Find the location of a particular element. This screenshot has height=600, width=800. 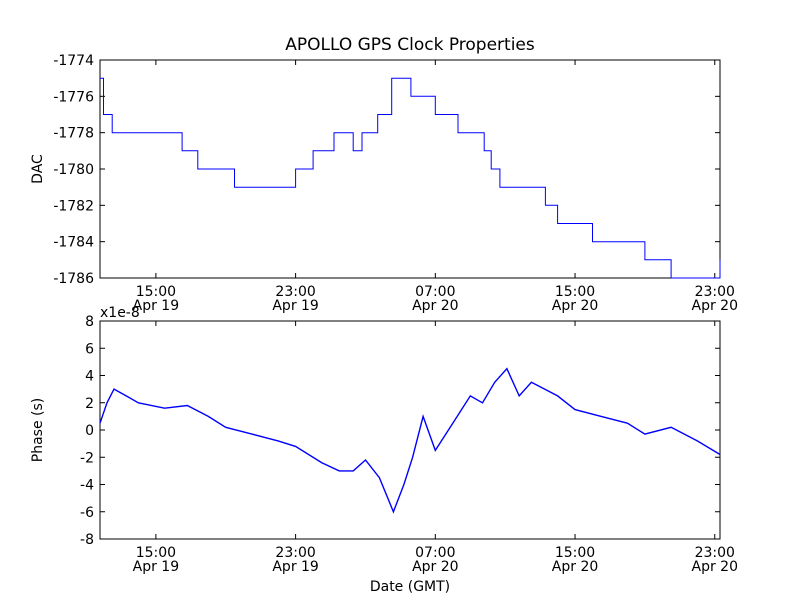

y-tick-label: -1780 is located at coordinates (73, 170).